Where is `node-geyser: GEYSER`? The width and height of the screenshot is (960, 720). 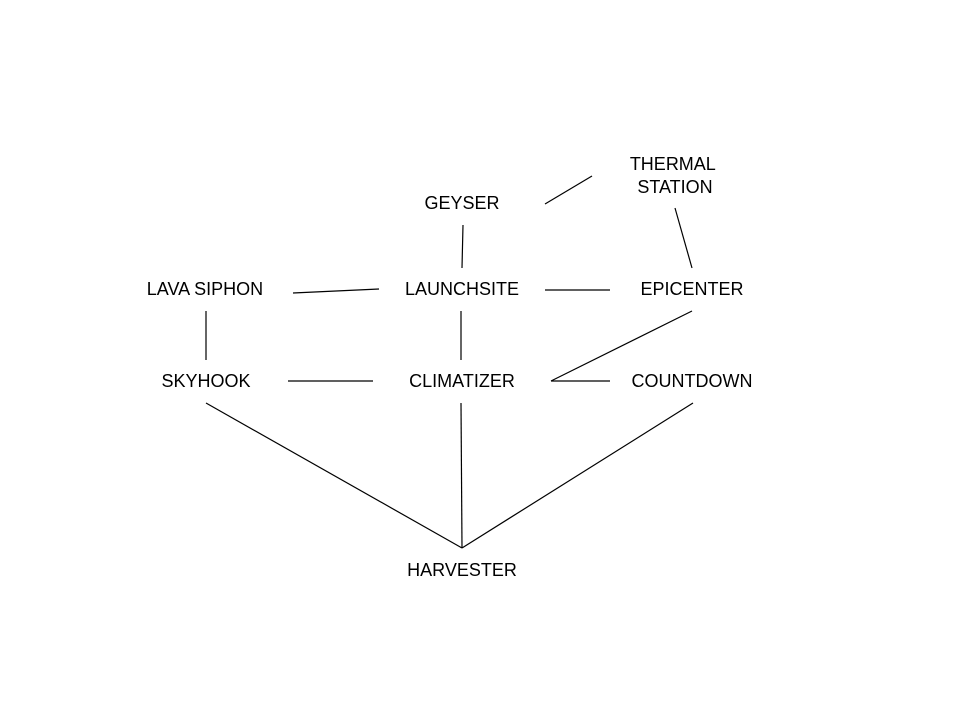
node-geyser: GEYSER is located at coordinates (461, 203).